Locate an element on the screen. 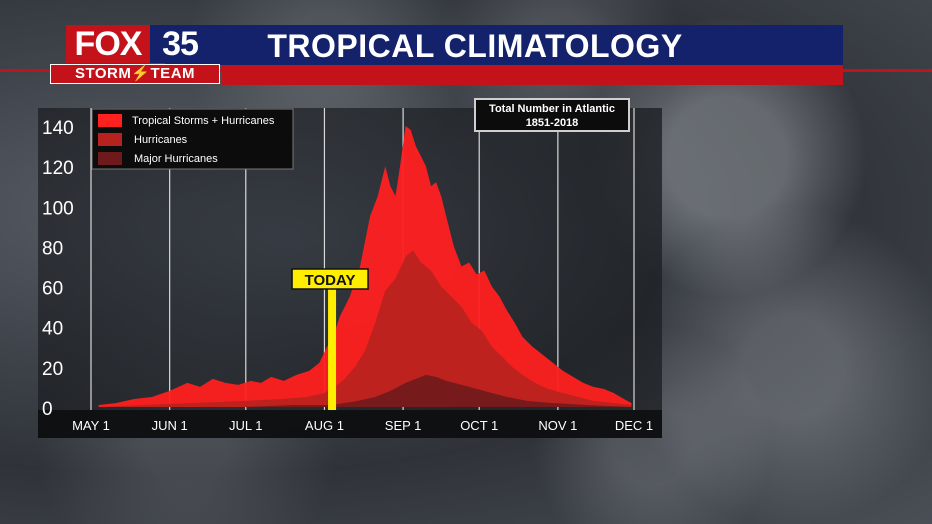  y-tick-label: 120 is located at coordinates (58, 168).